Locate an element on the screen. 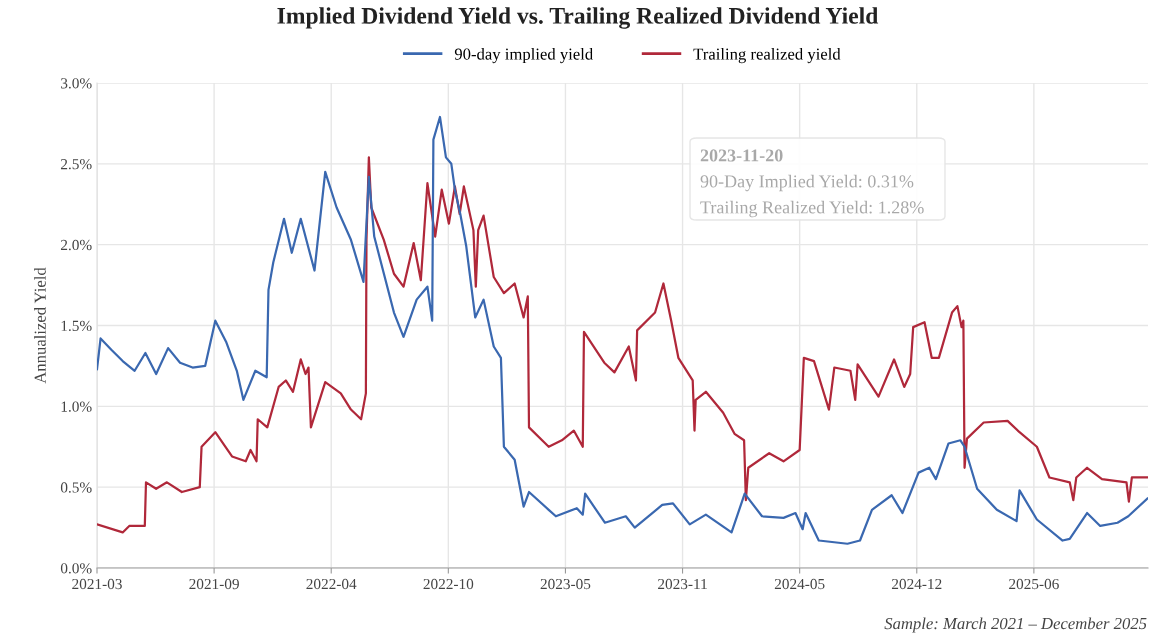 Image resolution: width=1155 pixels, height=639 pixels. y-tick-label: 1.5% is located at coordinates (76, 326).